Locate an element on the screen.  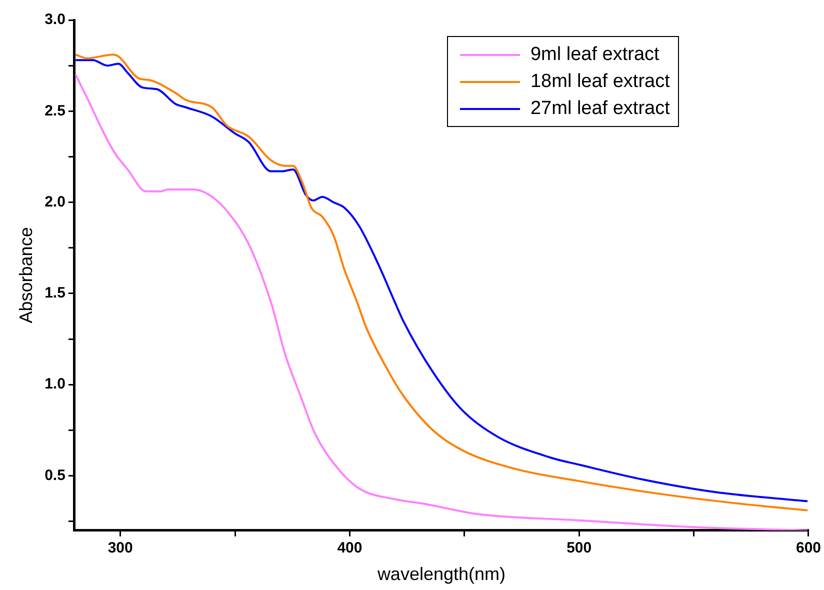
x-tick-label: 600 is located at coordinates (808, 548).